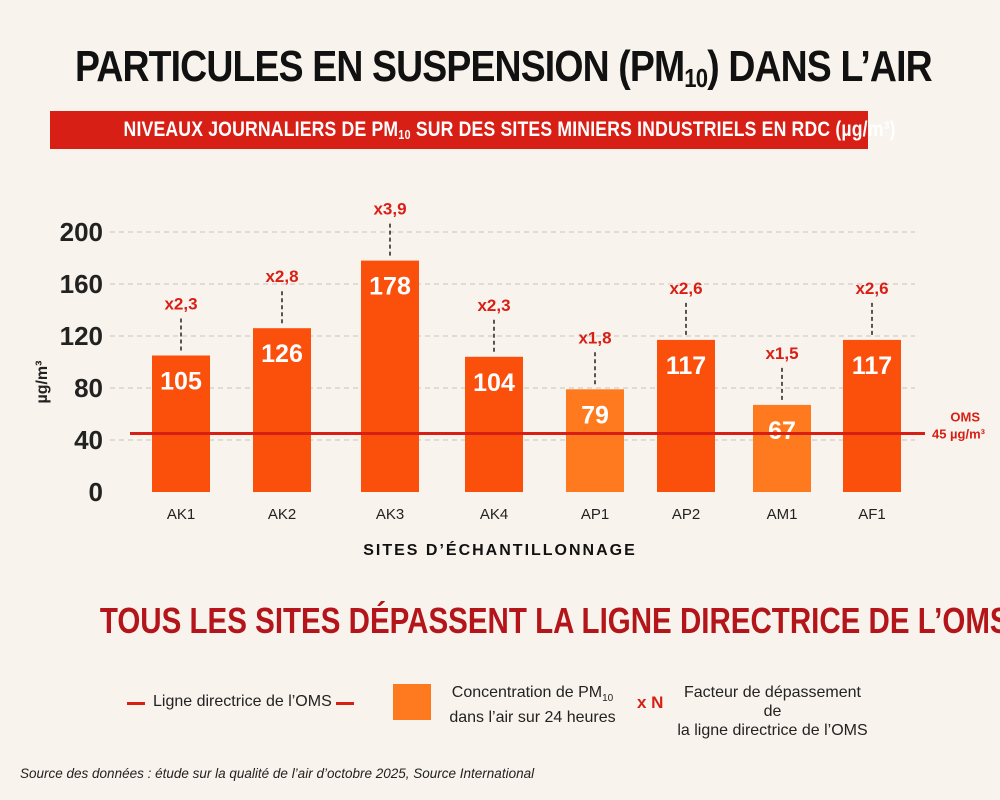 The height and width of the screenshot is (800, 1000). Describe the element at coordinates (686, 514) in the screenshot. I see `x-tick-label: AP2` at that location.